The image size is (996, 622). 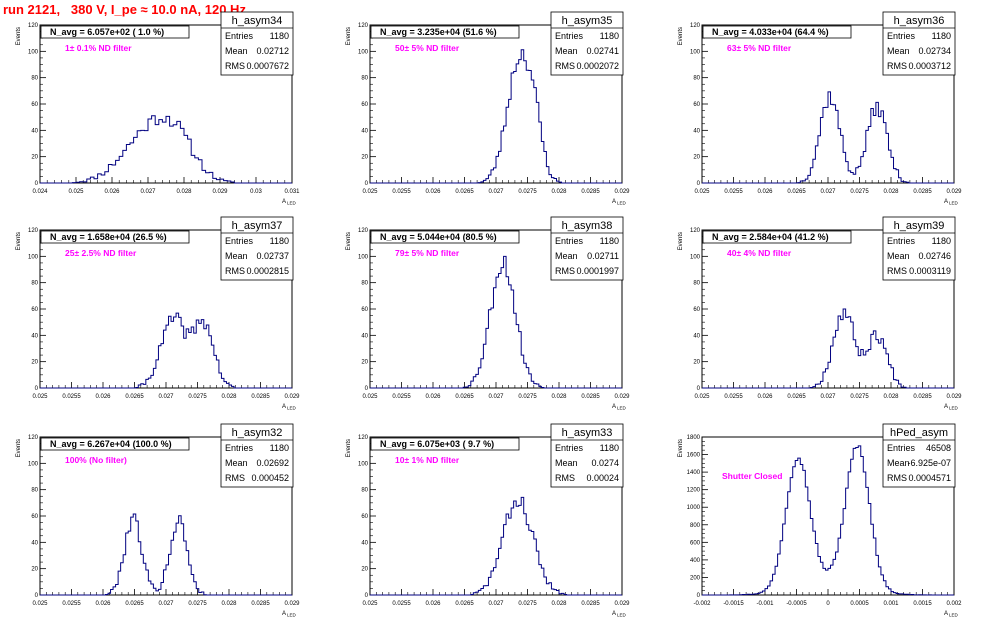 What do you see at coordinates (427, 48) in the screenshot?
I see `filter-annotation: 50± 5% ND filter` at bounding box center [427, 48].